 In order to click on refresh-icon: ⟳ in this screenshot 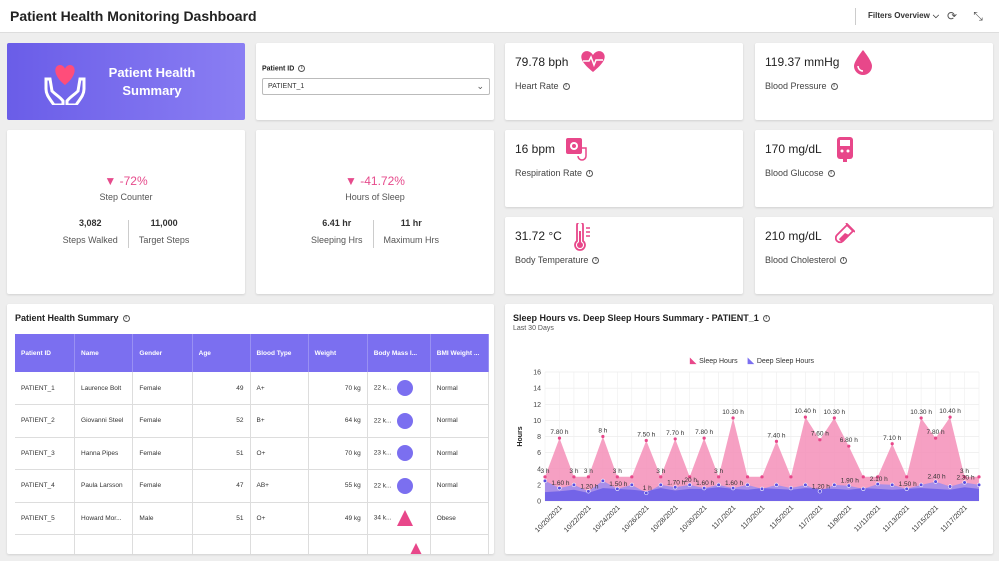, I will do `click(952, 16)`.